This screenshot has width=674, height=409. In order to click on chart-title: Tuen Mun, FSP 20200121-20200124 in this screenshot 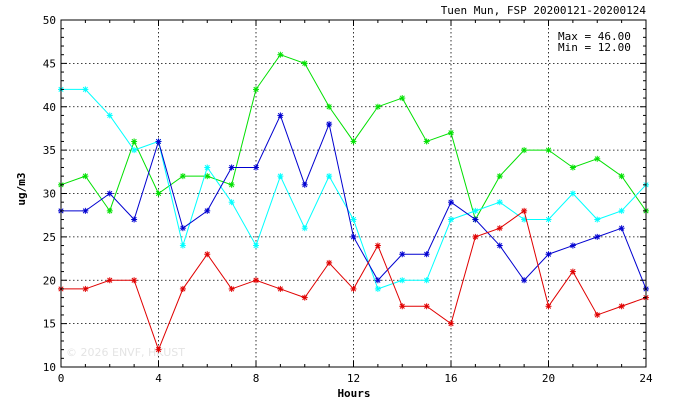, I will do `click(544, 10)`.